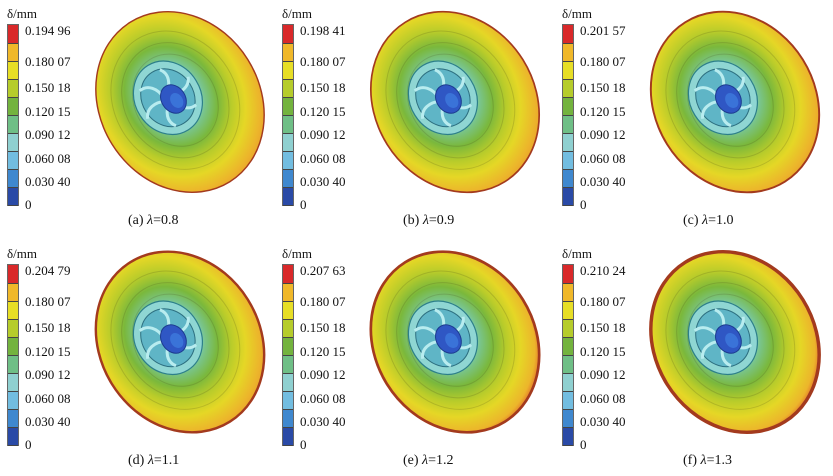 This screenshot has height=476, width=833. I want to click on legend-tick-label: 0.201 57, so click(603, 30).